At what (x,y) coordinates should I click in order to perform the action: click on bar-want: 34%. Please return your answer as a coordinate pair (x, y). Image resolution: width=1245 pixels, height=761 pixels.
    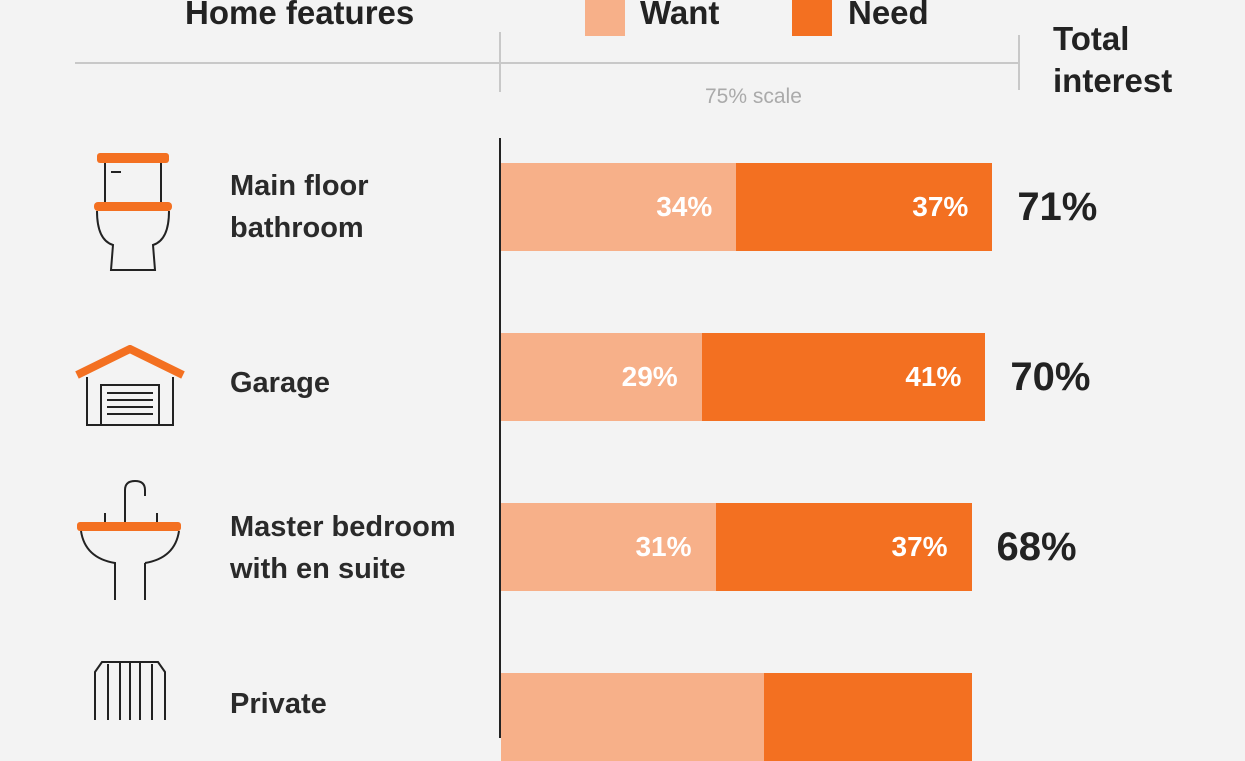
    Looking at the image, I should click on (619, 207).